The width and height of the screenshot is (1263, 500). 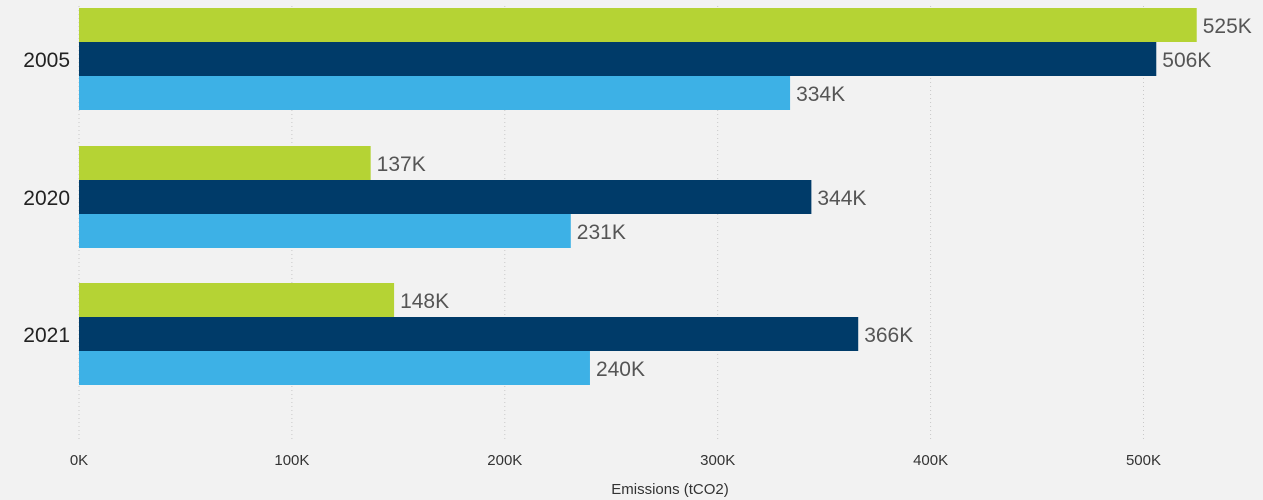 I want to click on category-label: 2021, so click(x=46, y=335).